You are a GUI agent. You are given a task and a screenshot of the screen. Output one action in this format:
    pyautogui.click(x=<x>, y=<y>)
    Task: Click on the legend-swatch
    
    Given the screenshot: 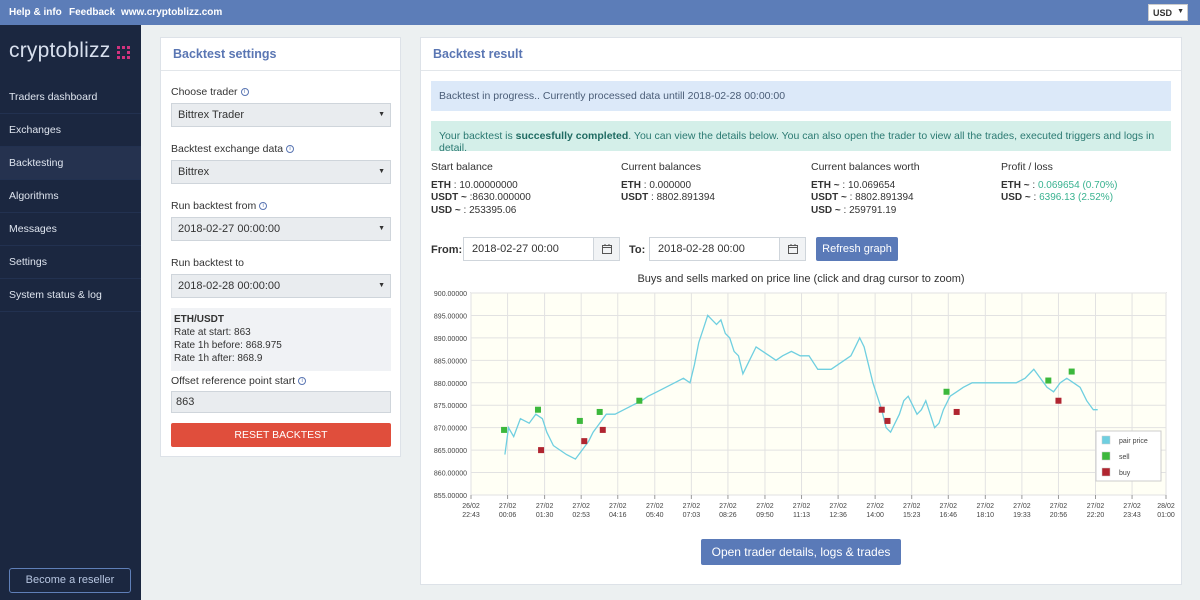 What is the action you would take?
    pyautogui.click(x=1106, y=440)
    